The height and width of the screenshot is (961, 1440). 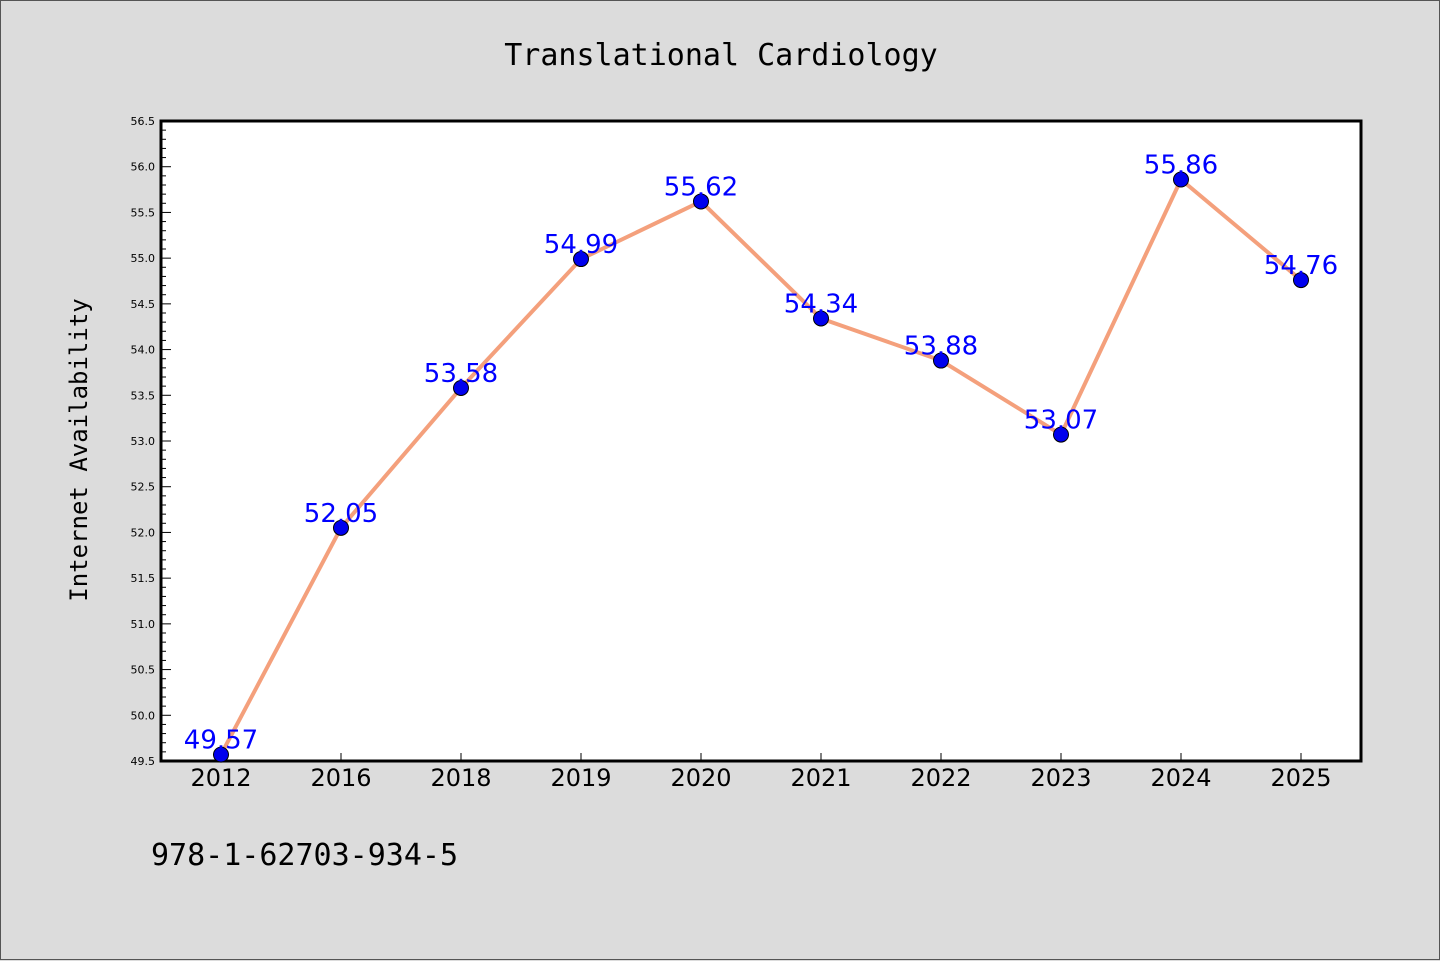 I want to click on y-tick-label: 53.0, so click(x=143, y=441).